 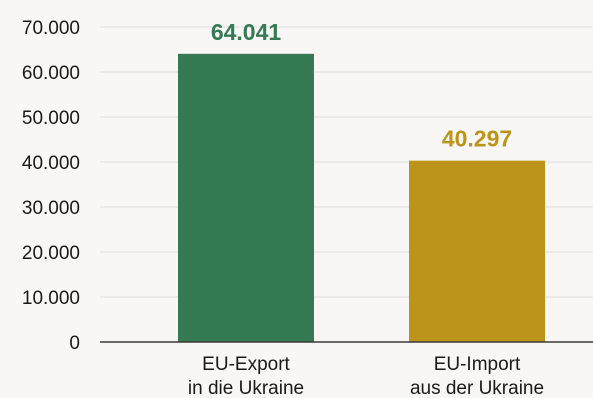 I want to click on y-tick-label: 70.000, so click(x=51, y=28).